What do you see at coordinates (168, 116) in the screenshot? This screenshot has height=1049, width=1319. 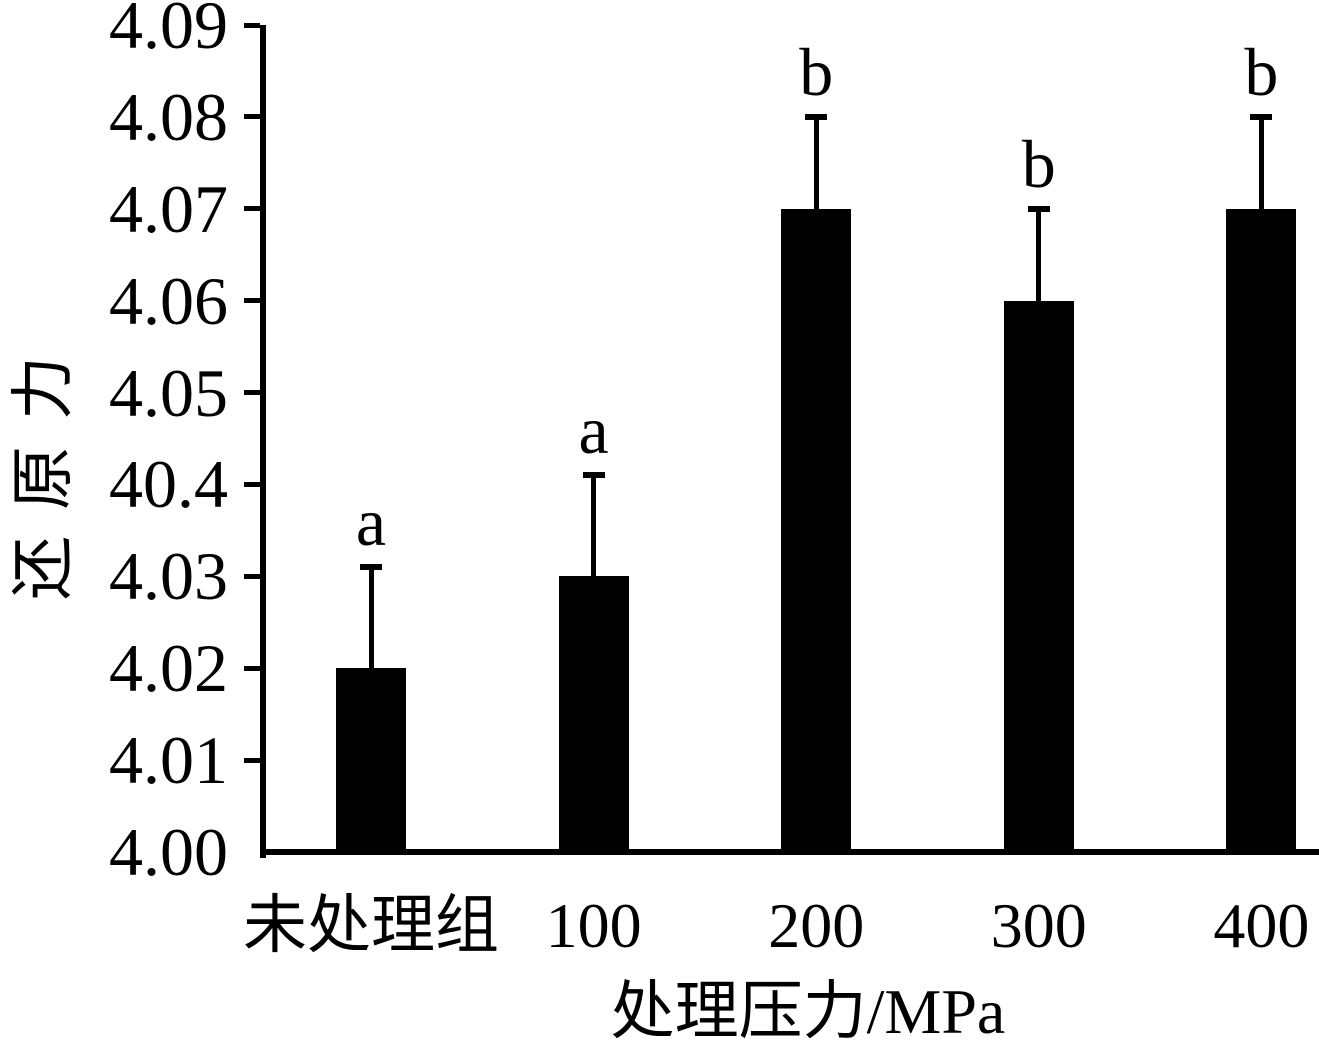 I see `y-axis-tick-label: 4.08` at bounding box center [168, 116].